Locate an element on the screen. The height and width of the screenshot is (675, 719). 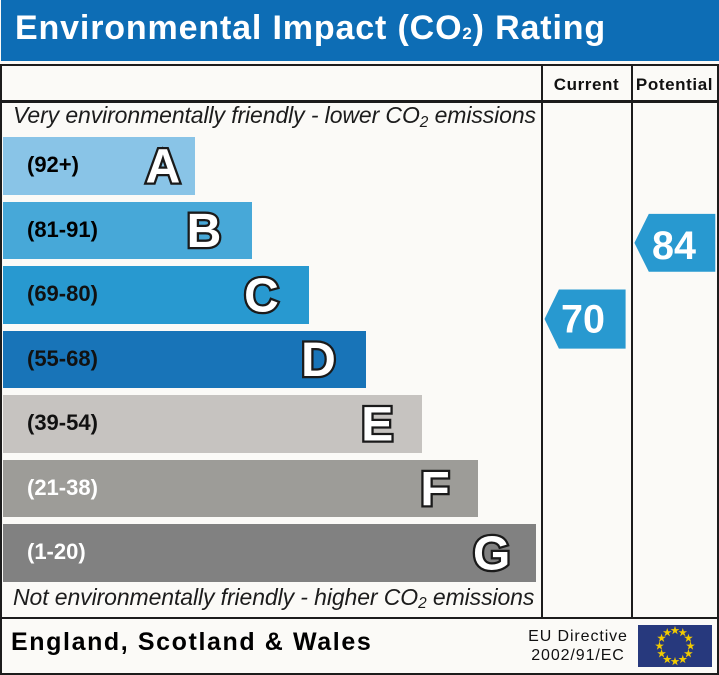
svg-text: 84 is located at coordinates (674, 246).